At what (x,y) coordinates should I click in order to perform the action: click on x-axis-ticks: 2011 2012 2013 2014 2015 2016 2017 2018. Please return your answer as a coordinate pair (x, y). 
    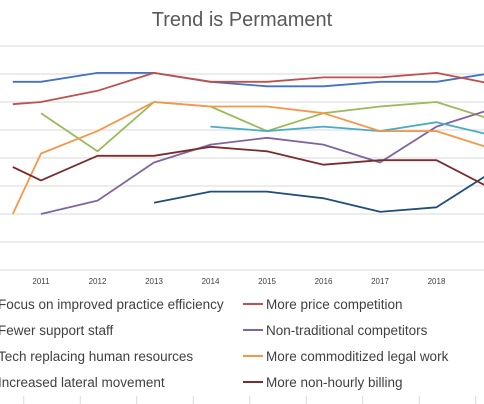
    Looking at the image, I should click on (239, 281).